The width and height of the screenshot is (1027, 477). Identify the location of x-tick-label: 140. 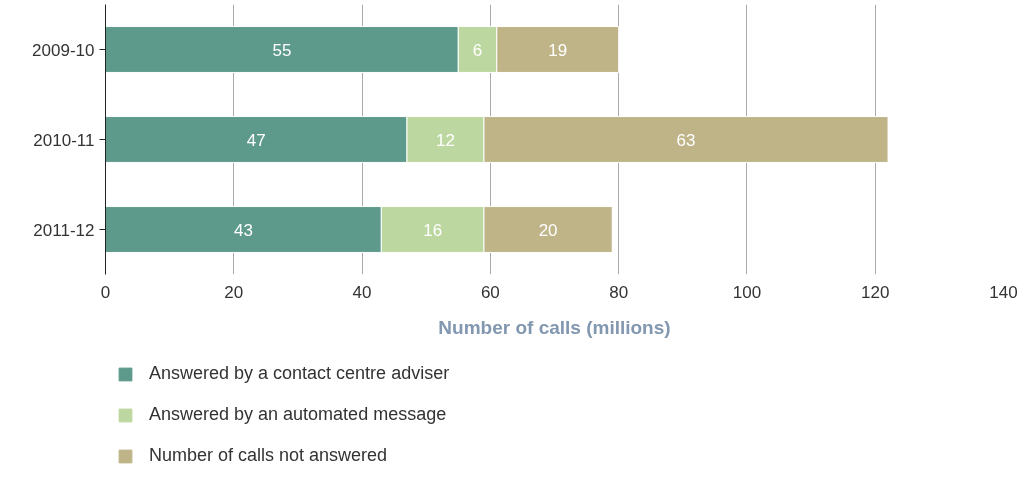
(1003, 292).